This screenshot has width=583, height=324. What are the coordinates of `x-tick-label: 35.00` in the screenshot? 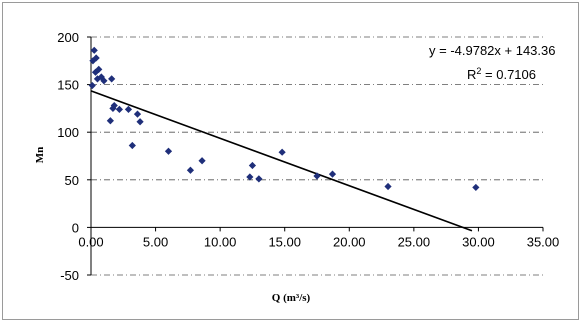 It's located at (543, 241).